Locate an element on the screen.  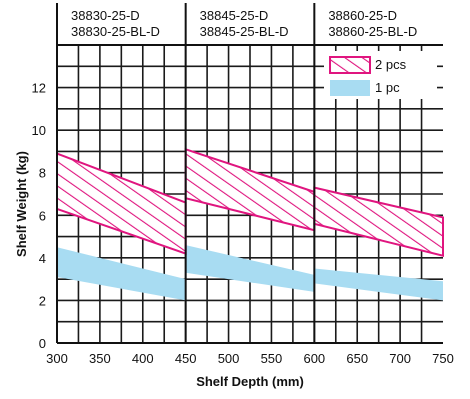
y-tick-label: 10 is located at coordinates (39, 130).